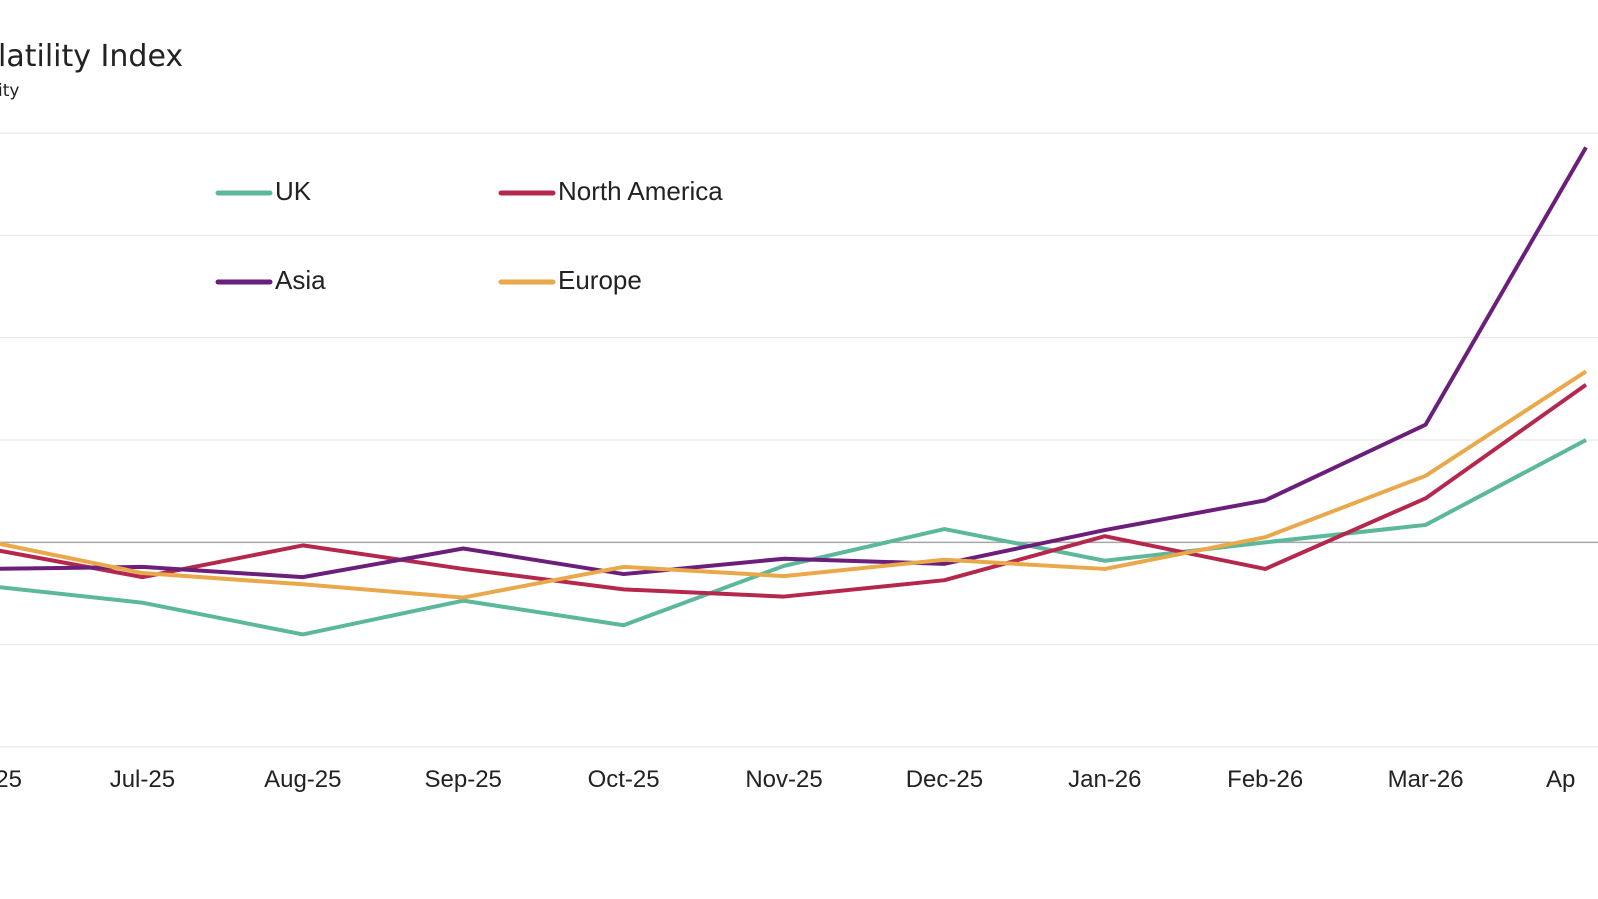 This screenshot has width=1598, height=899. I want to click on x-tick-label: Dec-25, so click(944, 779).